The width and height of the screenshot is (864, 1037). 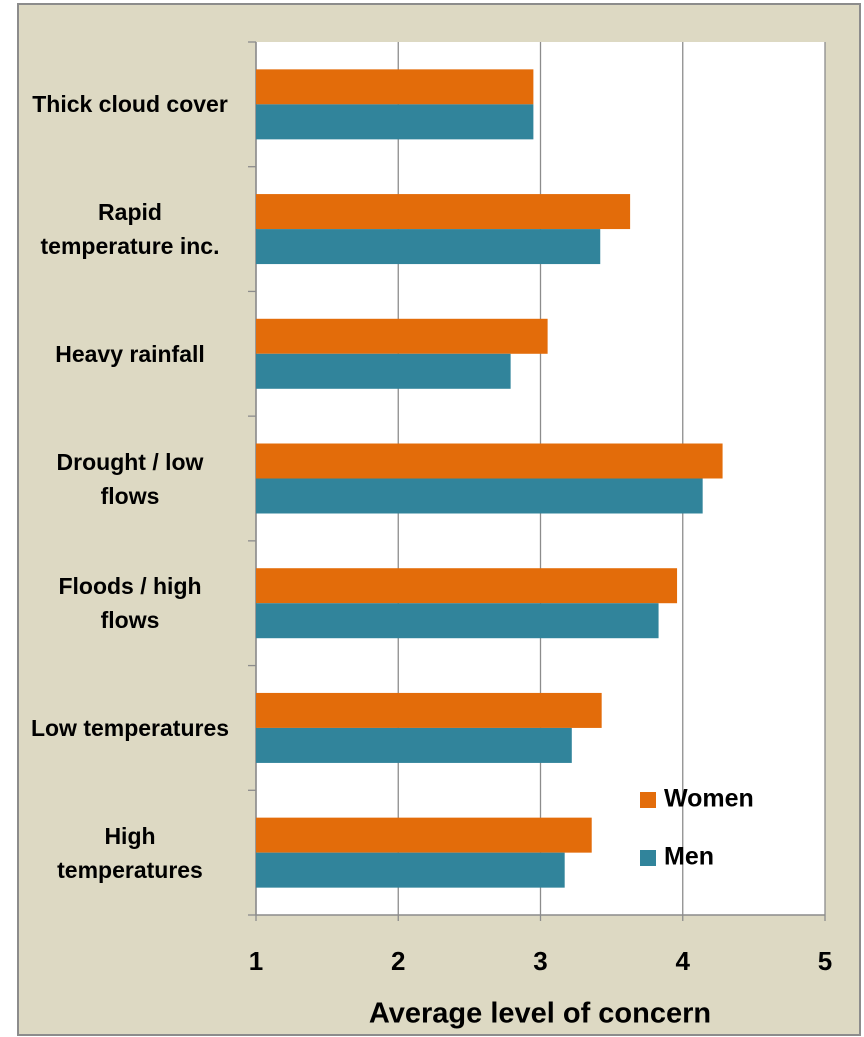 What do you see at coordinates (130, 852) in the screenshot?
I see `y-tick-label: High temperatures` at bounding box center [130, 852].